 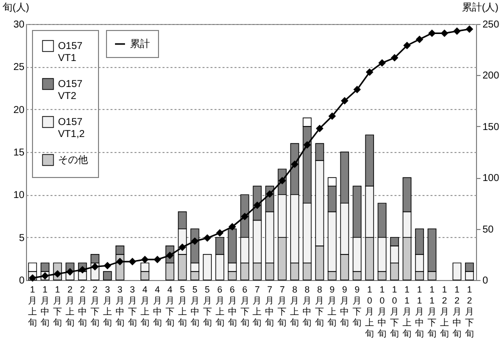 What do you see at coordinates (207, 306) in the screenshot?
I see `x-tick-label: 5月下旬` at bounding box center [207, 306].